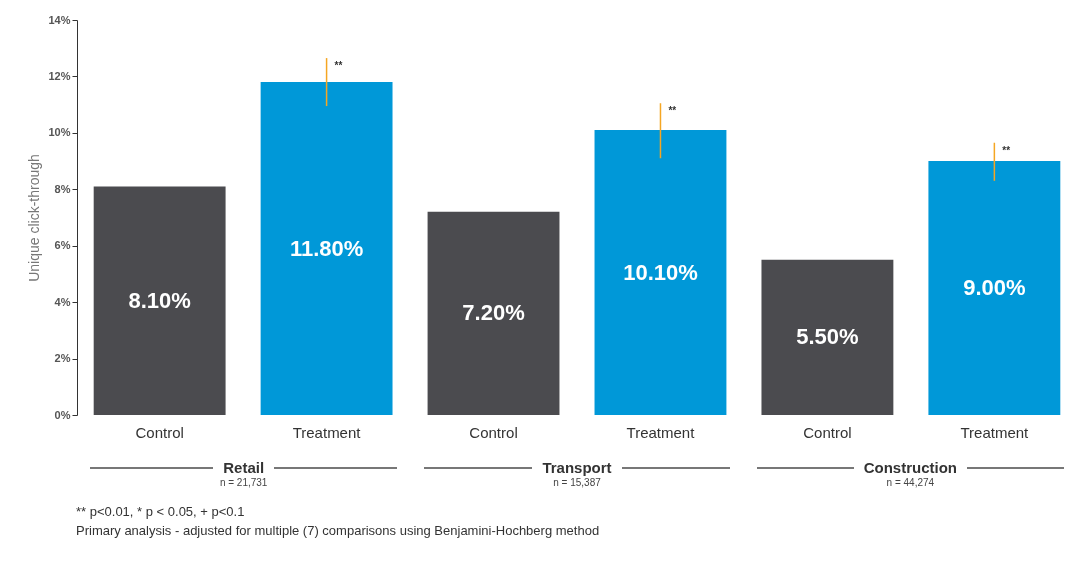  What do you see at coordinates (34, 218) in the screenshot?
I see `y-axis-title: Unique click-through` at bounding box center [34, 218].